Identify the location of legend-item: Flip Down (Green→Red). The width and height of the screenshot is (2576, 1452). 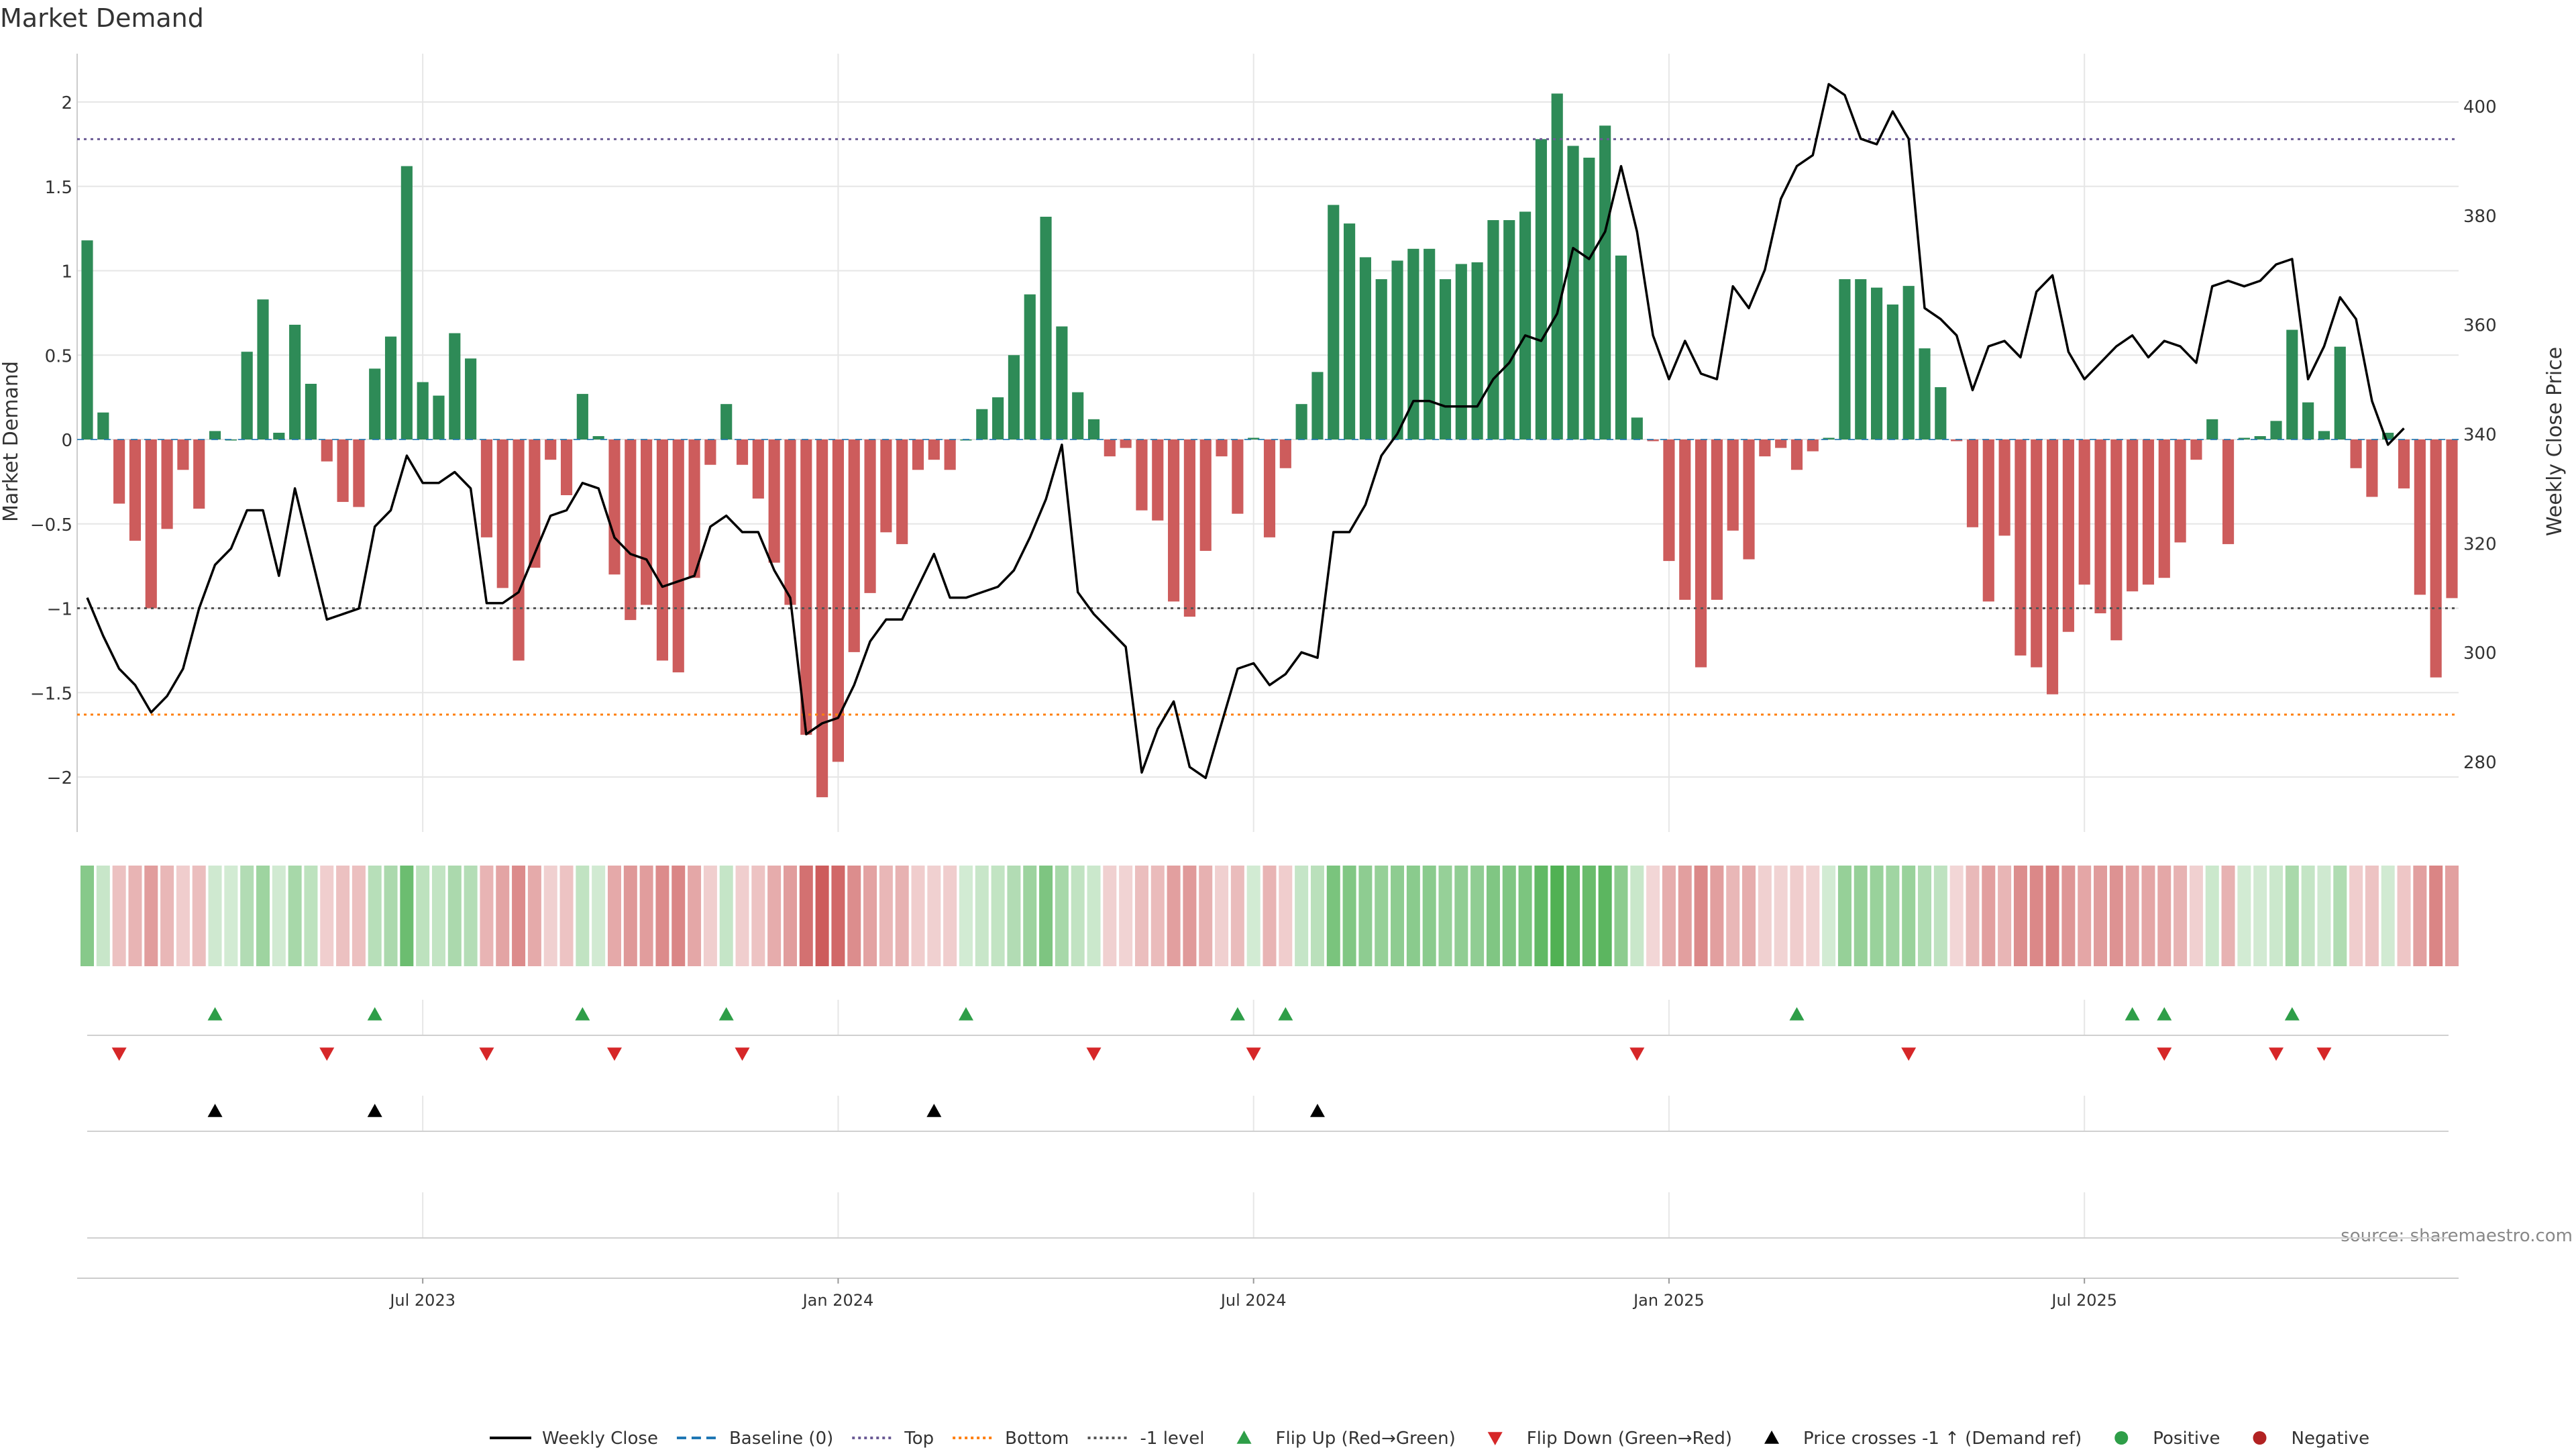
(1609, 1439).